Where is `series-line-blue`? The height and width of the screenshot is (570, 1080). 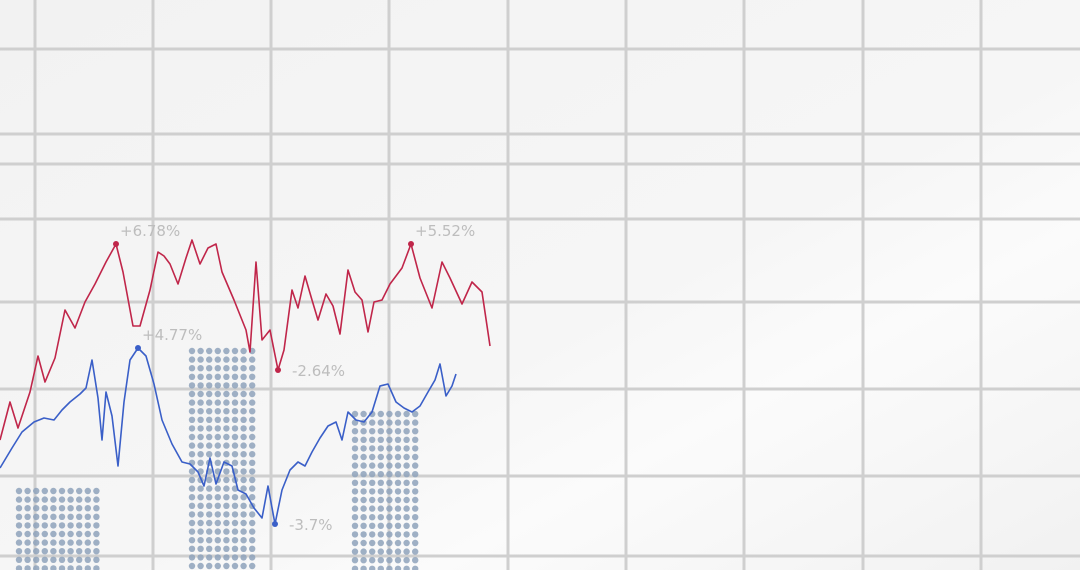 series-line-blue is located at coordinates (228, 436).